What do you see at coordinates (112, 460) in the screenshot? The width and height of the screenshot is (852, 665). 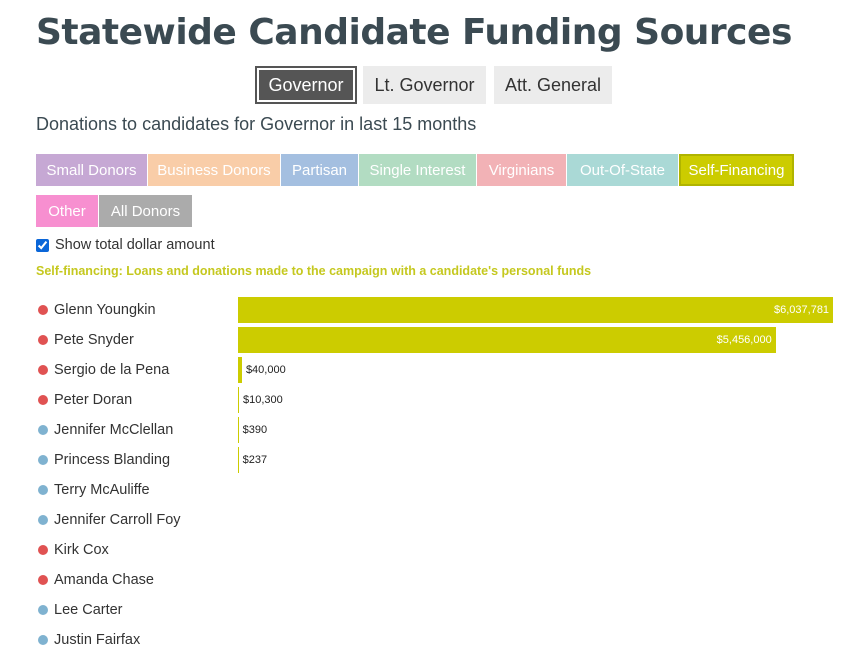 I see `candidate-name: Princess Blanding` at bounding box center [112, 460].